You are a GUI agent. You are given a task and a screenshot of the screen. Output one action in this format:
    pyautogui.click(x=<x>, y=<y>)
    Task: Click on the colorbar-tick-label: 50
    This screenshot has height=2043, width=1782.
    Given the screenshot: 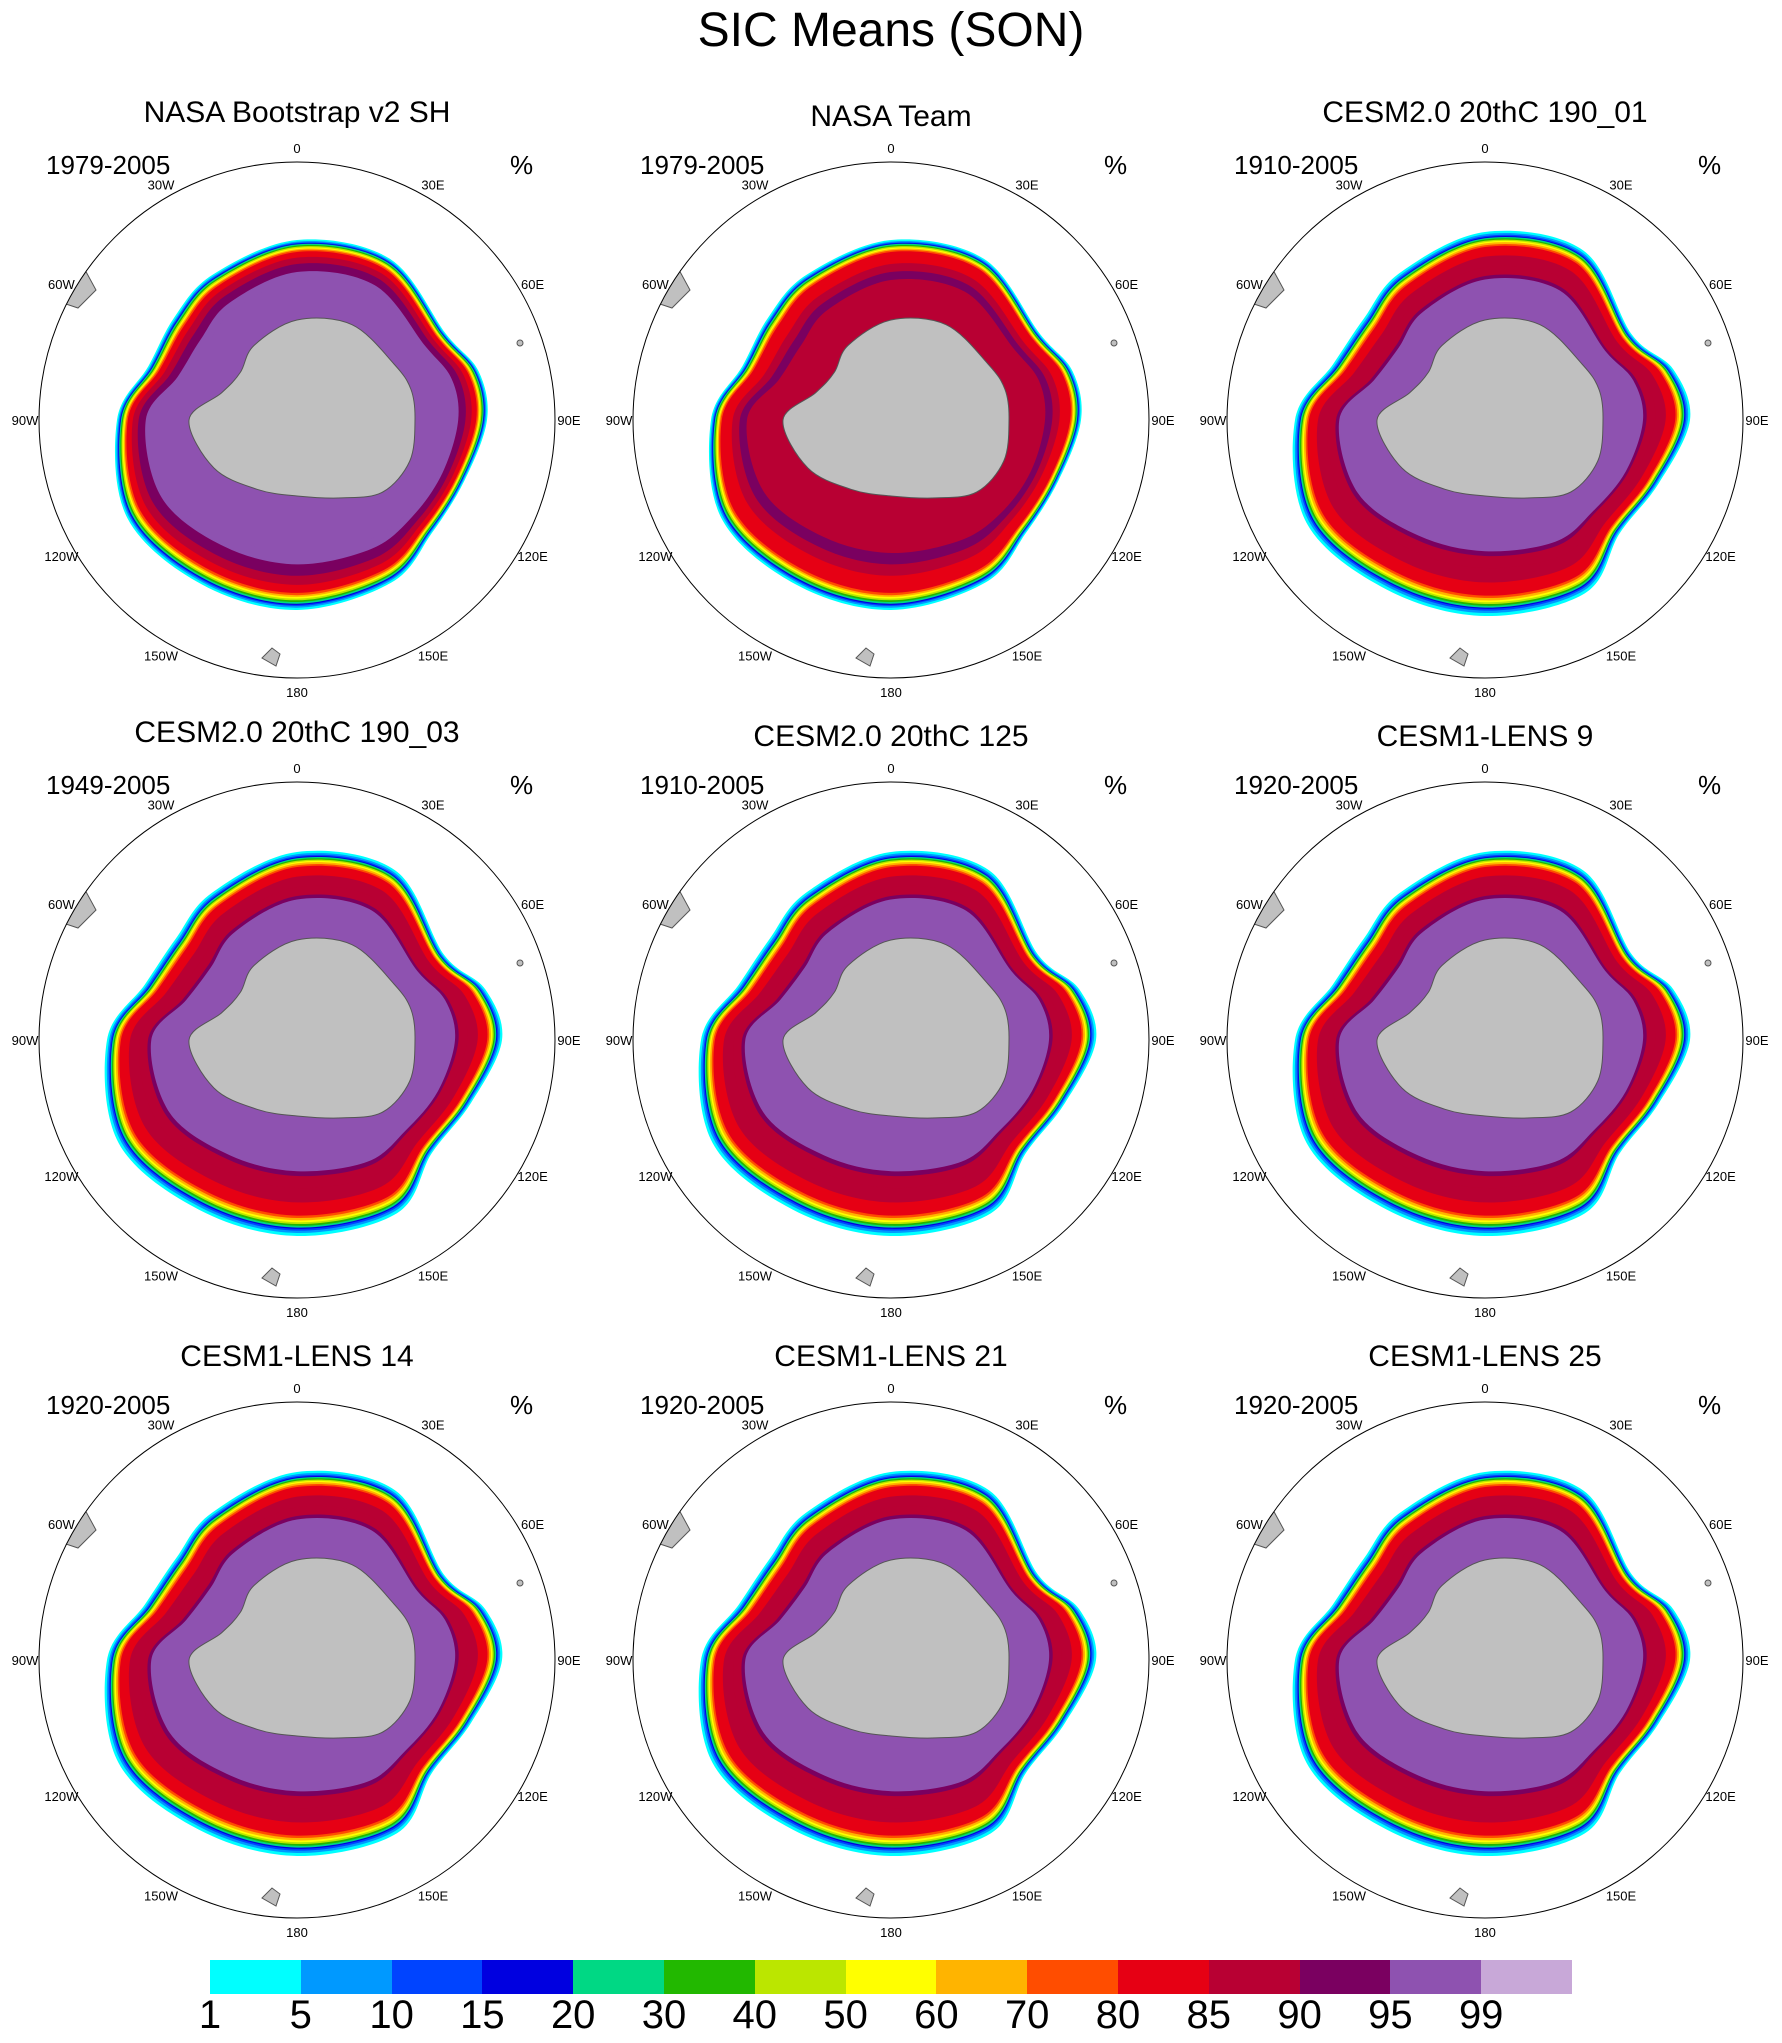 What is the action you would take?
    pyautogui.click(x=845, y=2015)
    